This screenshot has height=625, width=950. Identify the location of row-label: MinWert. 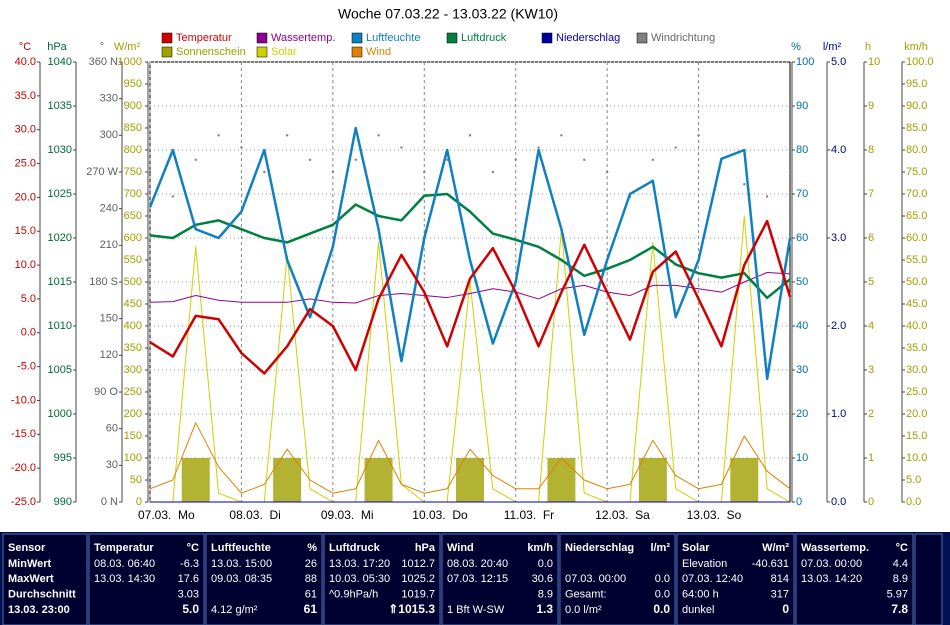
(30, 564).